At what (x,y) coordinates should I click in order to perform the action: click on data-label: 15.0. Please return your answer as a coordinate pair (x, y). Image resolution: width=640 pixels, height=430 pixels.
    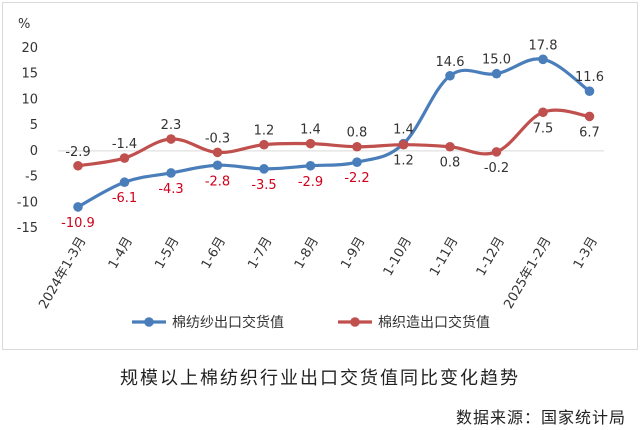
    Looking at the image, I should click on (496, 60).